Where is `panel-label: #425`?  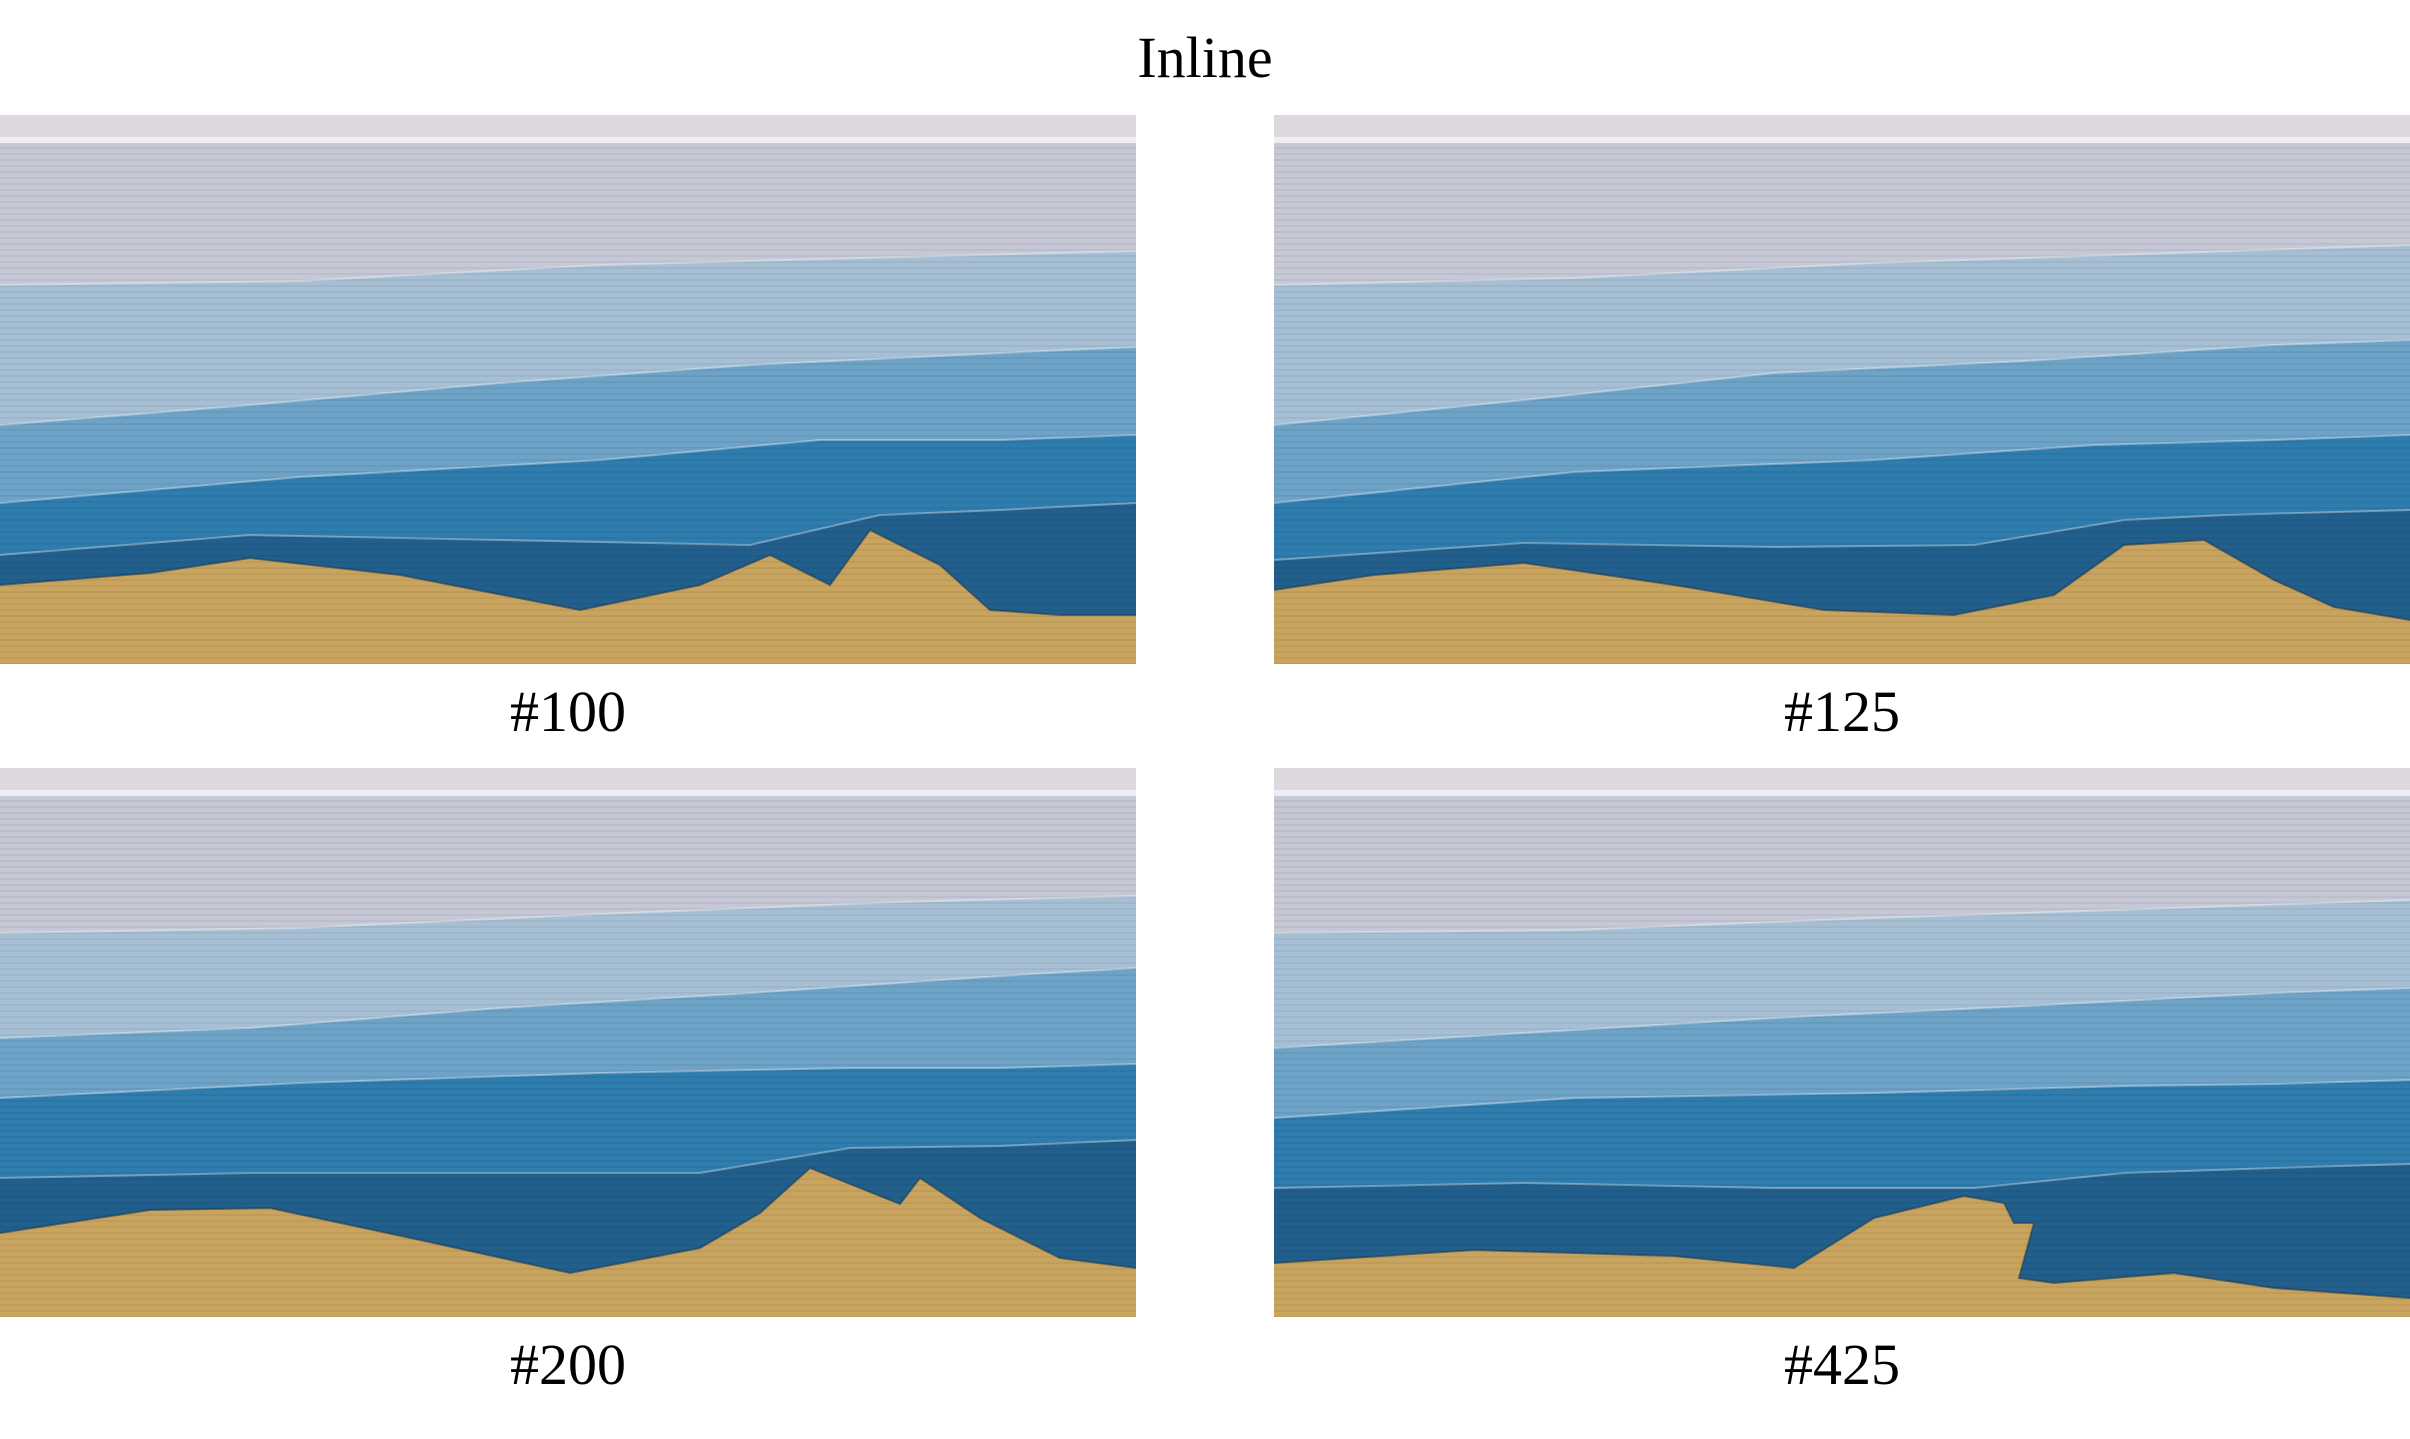 panel-label: #425 is located at coordinates (1842, 1364).